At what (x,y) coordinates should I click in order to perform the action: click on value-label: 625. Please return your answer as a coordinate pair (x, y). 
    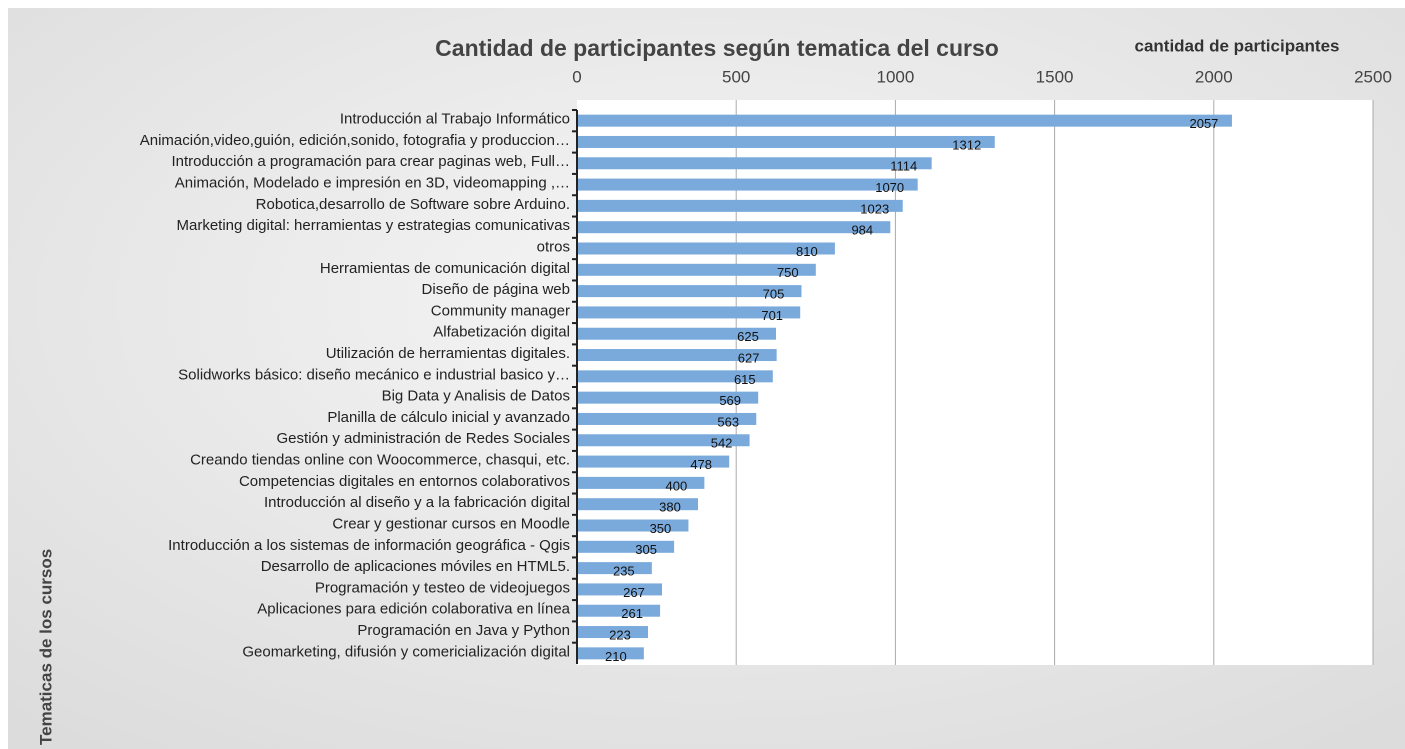
    Looking at the image, I should click on (748, 336).